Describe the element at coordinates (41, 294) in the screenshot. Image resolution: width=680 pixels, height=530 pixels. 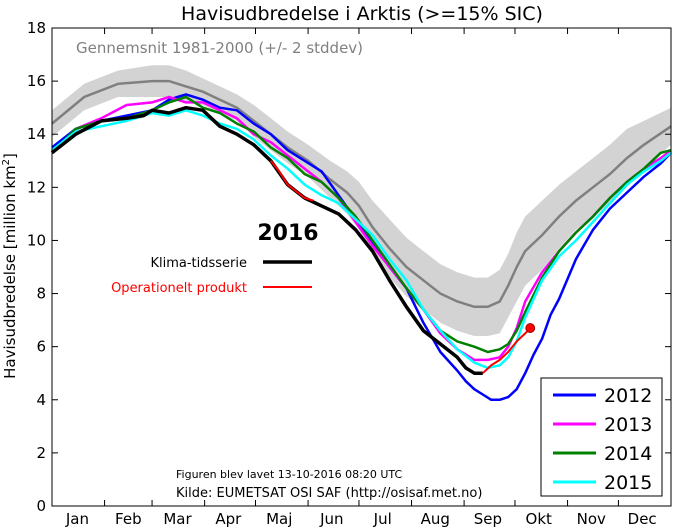
I see `y-tick-label: 8` at that location.